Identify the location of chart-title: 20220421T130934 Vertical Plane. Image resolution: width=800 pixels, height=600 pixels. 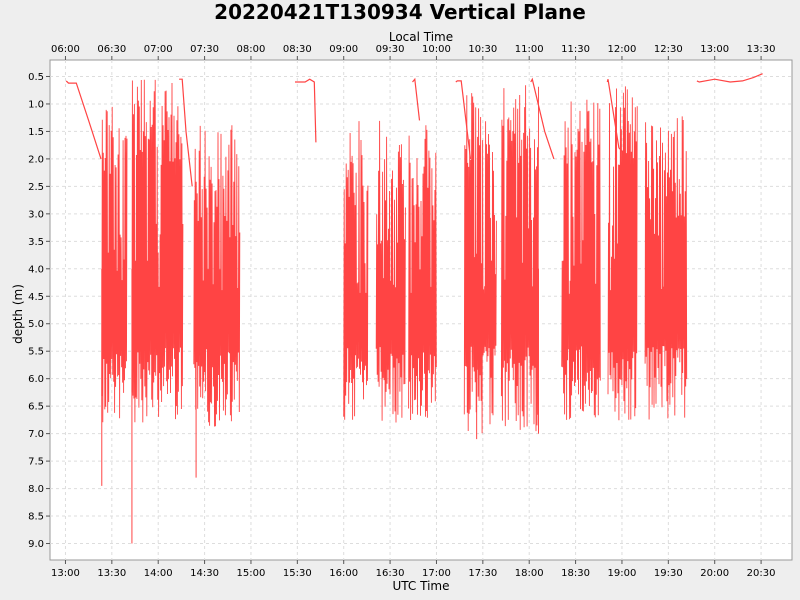
(400, 12).